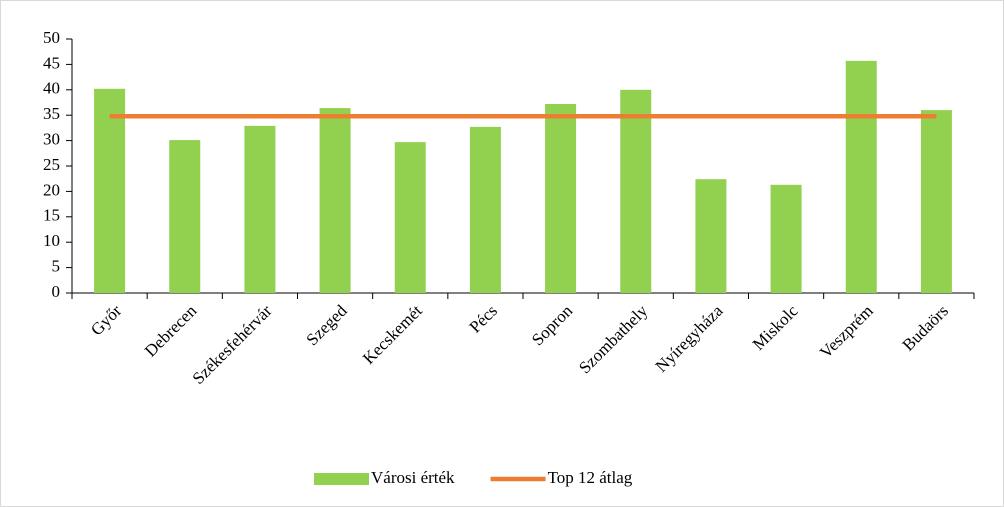 The width and height of the screenshot is (1004, 507). What do you see at coordinates (51, 215) in the screenshot?
I see `y-tick-label: 15` at bounding box center [51, 215].